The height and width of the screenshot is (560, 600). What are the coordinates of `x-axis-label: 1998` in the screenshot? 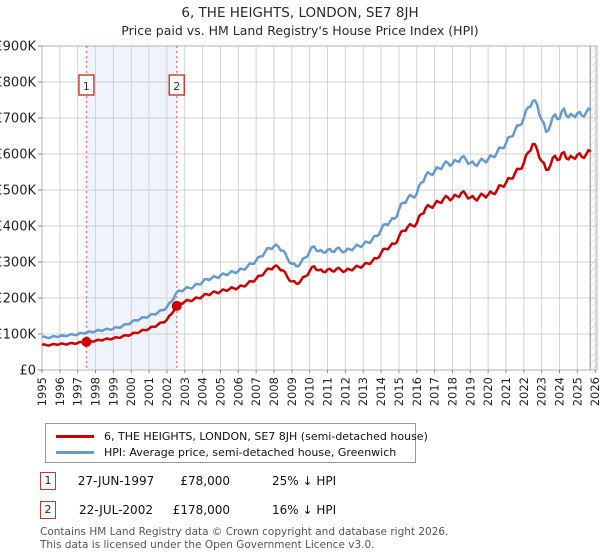 It's located at (96, 391).